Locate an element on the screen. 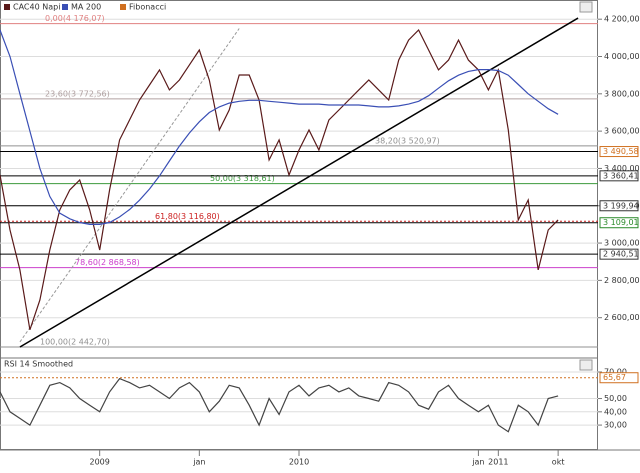  level-label: 3 360,41 is located at coordinates (621, 175).